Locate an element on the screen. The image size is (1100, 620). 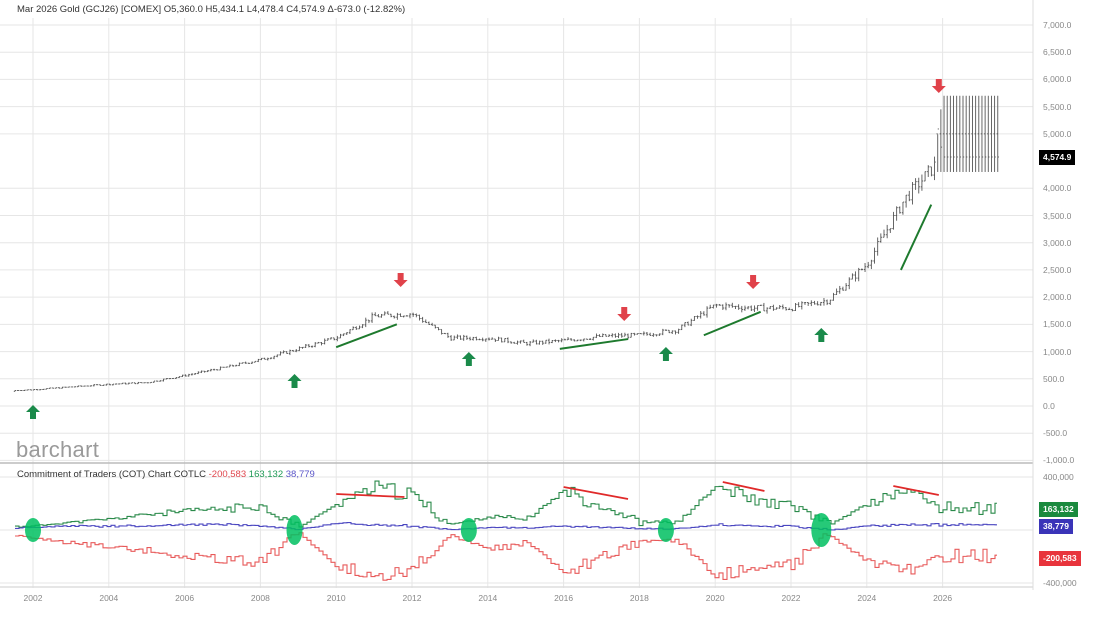
time-axis-tick: 2026 is located at coordinates (943, 598).